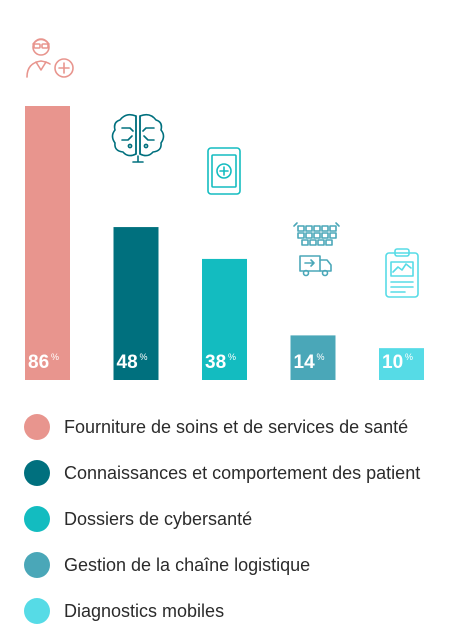 The image size is (474, 641). Describe the element at coordinates (144, 610) in the screenshot. I see `legend-label: Diagnostics mobiles` at that location.